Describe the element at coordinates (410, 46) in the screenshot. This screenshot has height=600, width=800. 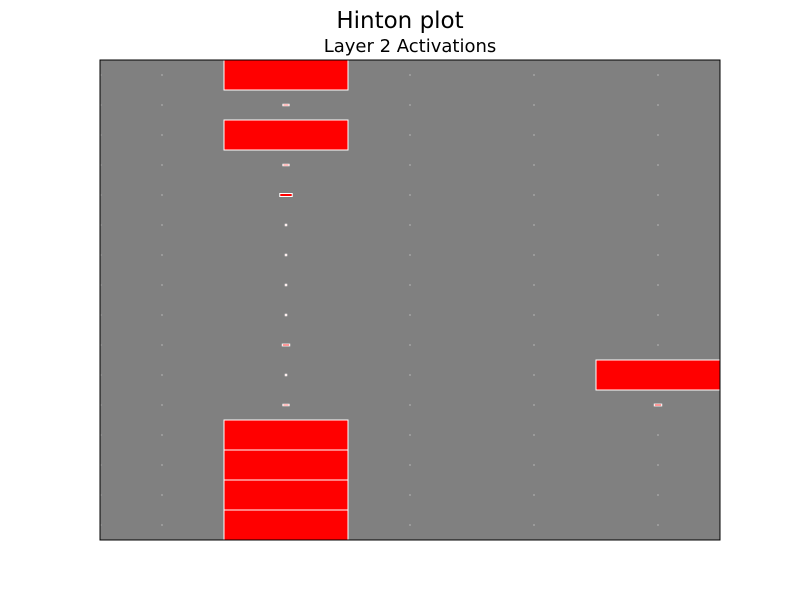
I see `chart-title: Layer 2 Activations` at that location.